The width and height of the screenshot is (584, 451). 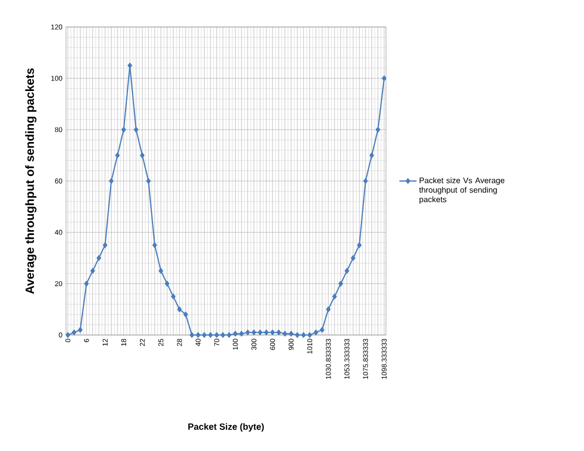 What do you see at coordinates (30, 181) in the screenshot?
I see `y-axis-title: Average throughput of sending packets` at bounding box center [30, 181].